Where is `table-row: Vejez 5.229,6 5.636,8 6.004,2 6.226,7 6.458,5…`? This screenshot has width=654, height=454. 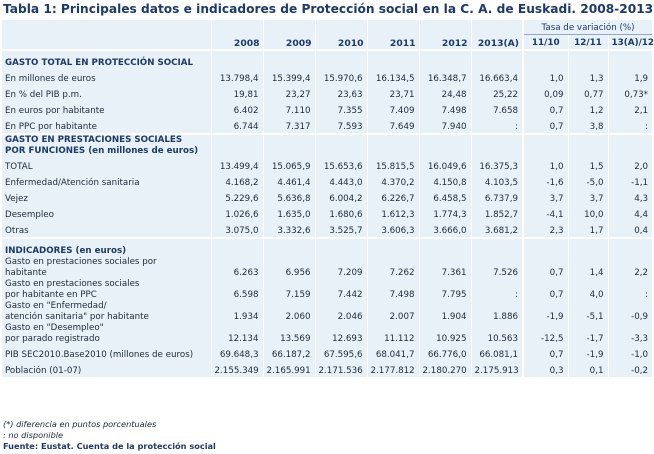
table-row: Vejez 5.229,6 5.636,8 6.004,2 6.226,7 6.458,5… is located at coordinates (327, 197).